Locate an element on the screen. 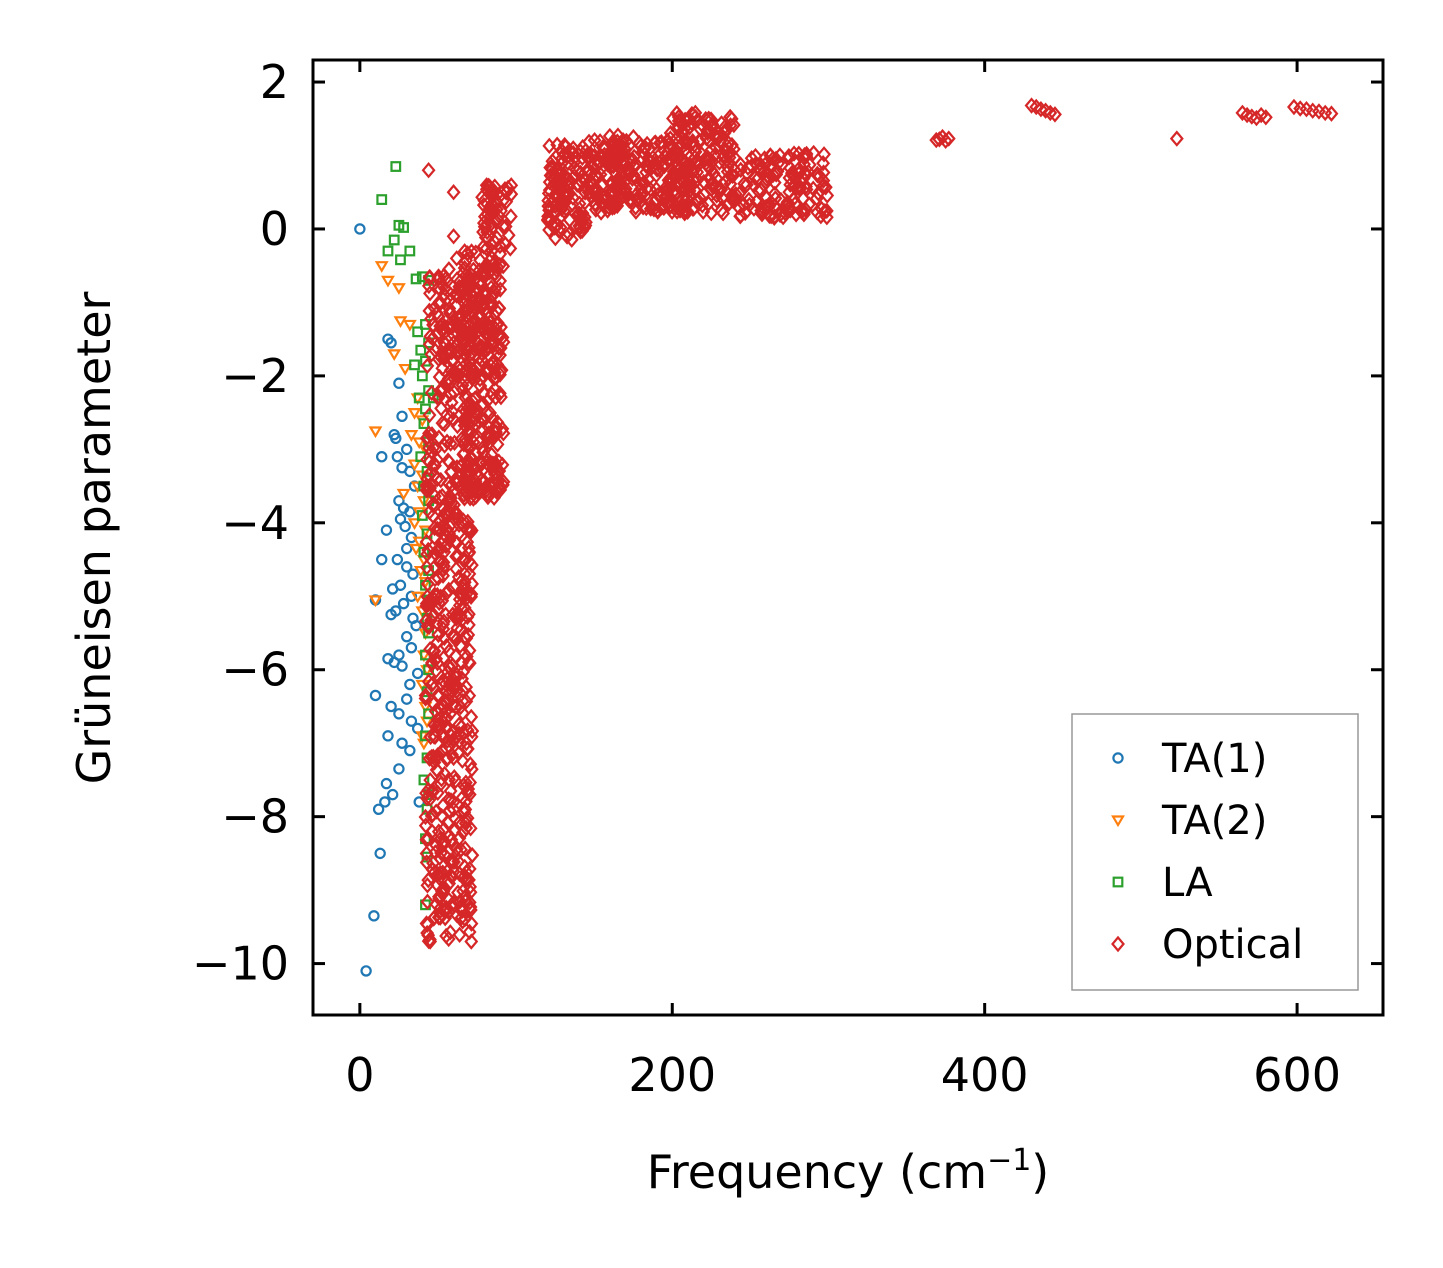 This screenshot has width=1443, height=1268. legend-frame is located at coordinates (1215, 852).